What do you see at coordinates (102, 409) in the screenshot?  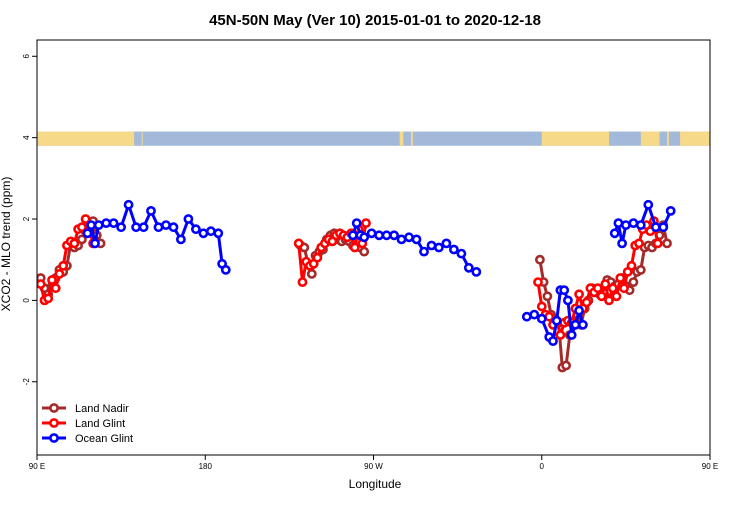 I see `legend-label-land-nadir: Land Nadir` at bounding box center [102, 409].